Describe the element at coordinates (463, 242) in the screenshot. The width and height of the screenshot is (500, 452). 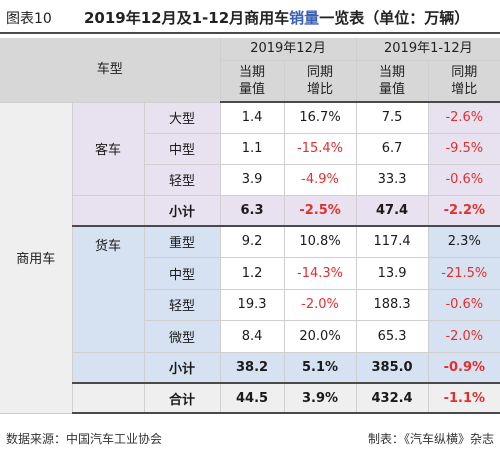
I see `ytd-yoy: 2.3%` at that location.